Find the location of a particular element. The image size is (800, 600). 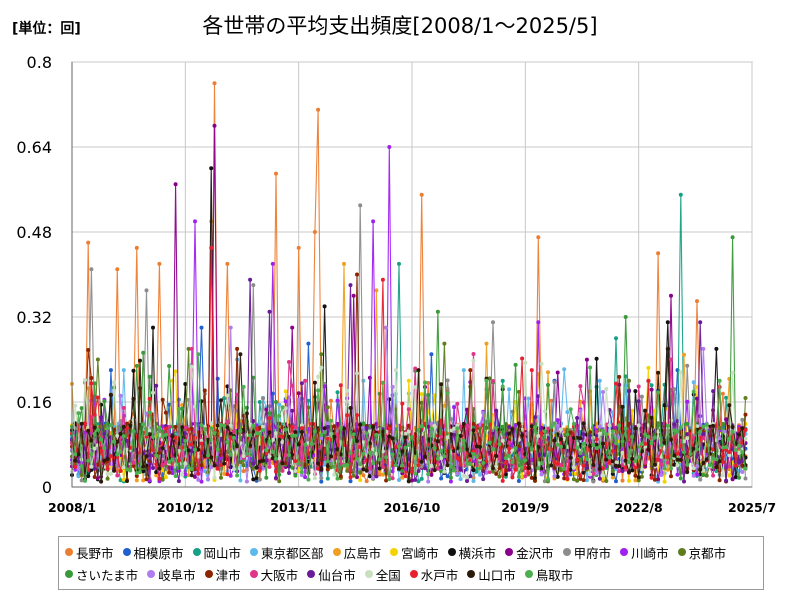

y-tick-label: 0.48 is located at coordinates (34, 232).